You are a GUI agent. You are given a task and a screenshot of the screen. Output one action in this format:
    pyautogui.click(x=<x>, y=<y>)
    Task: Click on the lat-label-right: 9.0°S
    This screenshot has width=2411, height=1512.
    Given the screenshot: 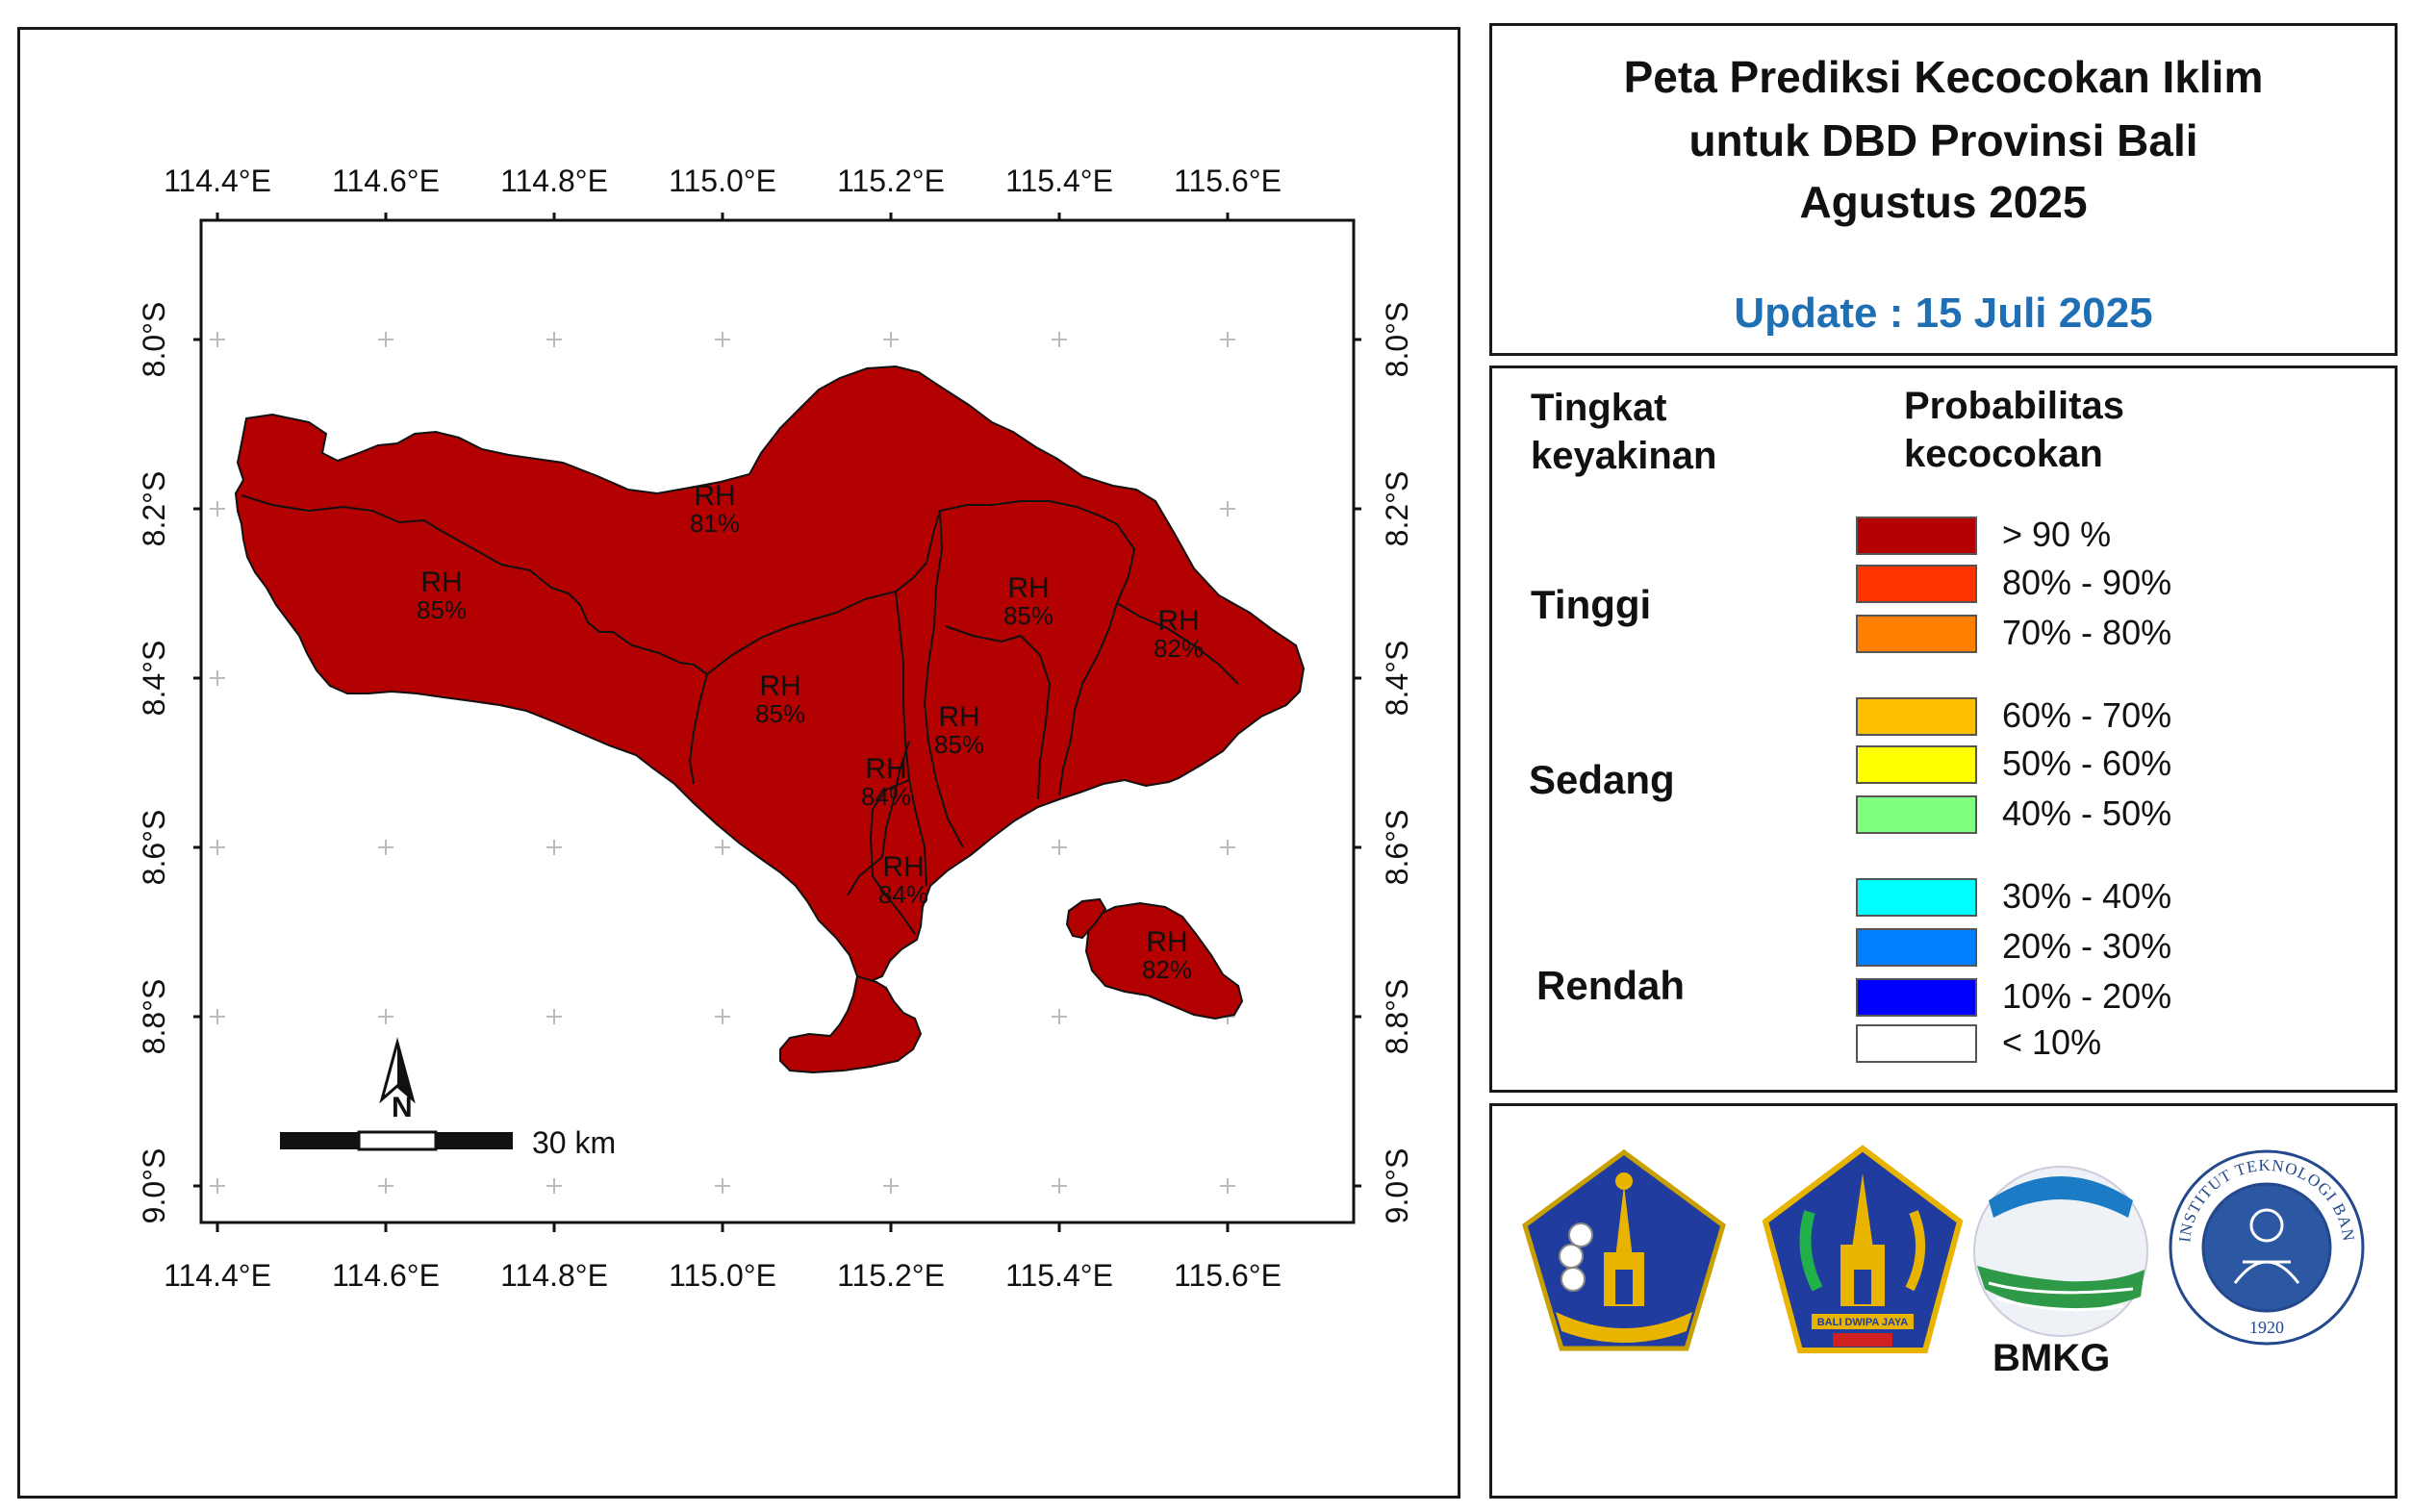 What is the action you would take?
    pyautogui.click(x=1397, y=1186)
    